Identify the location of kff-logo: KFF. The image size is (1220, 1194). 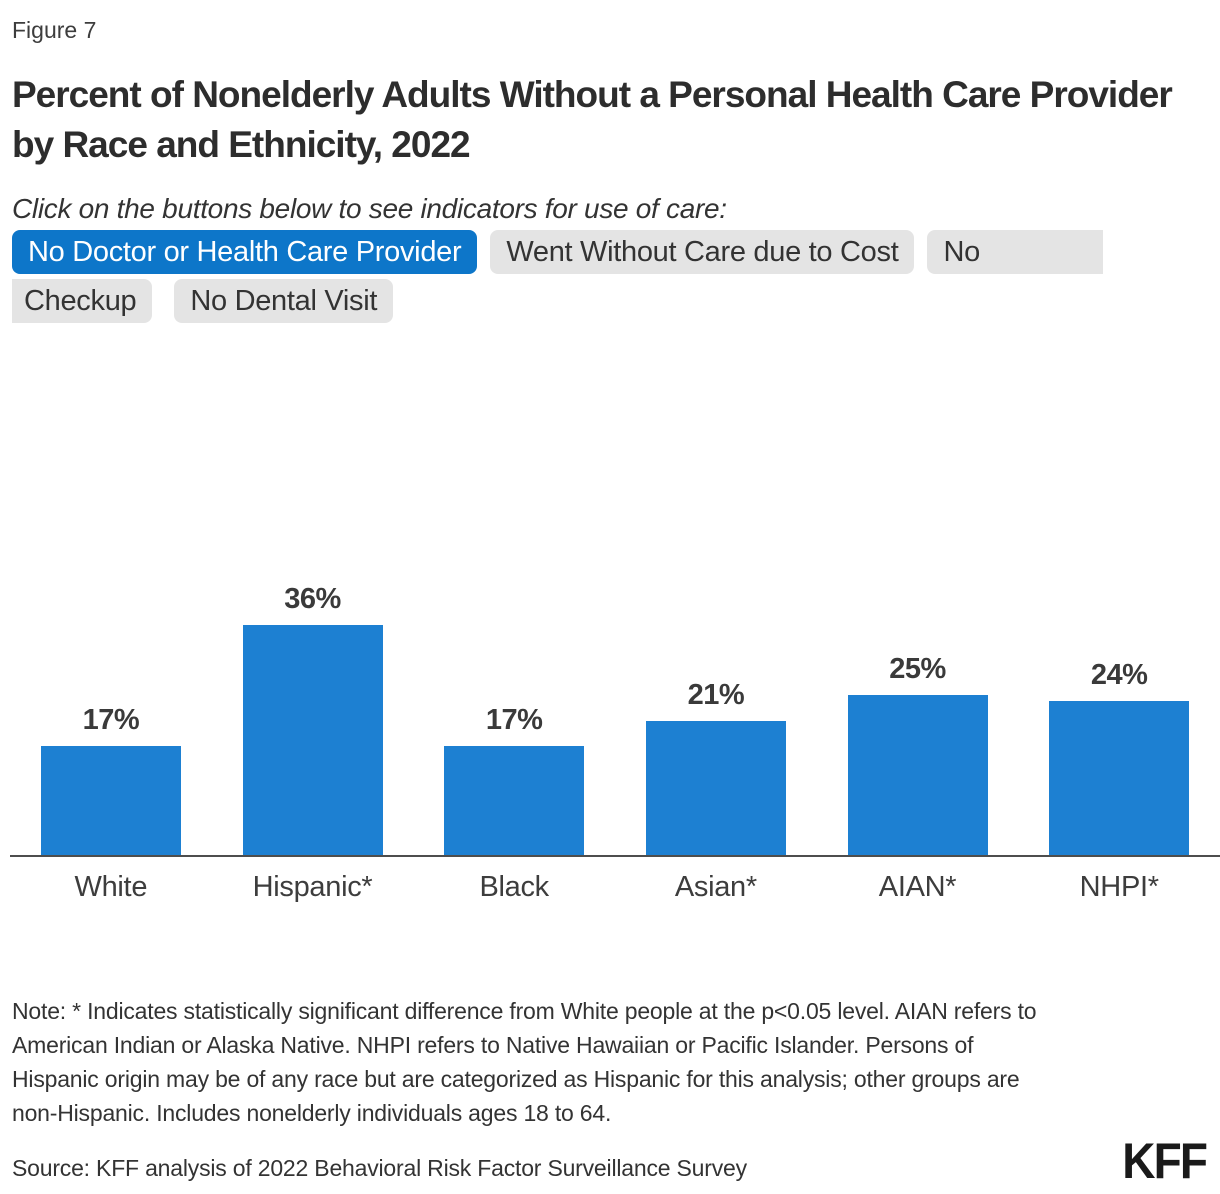
(1165, 1161).